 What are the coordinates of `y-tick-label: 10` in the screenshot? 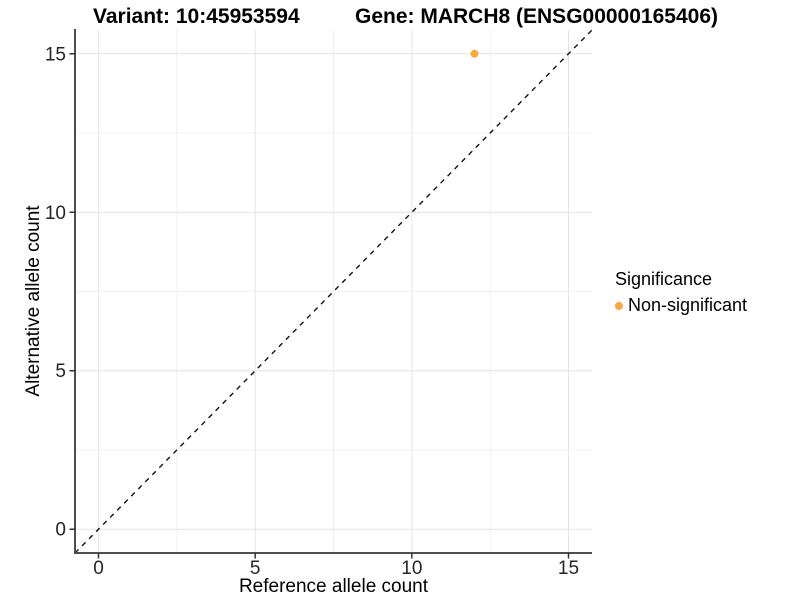 It's located at (55, 213).